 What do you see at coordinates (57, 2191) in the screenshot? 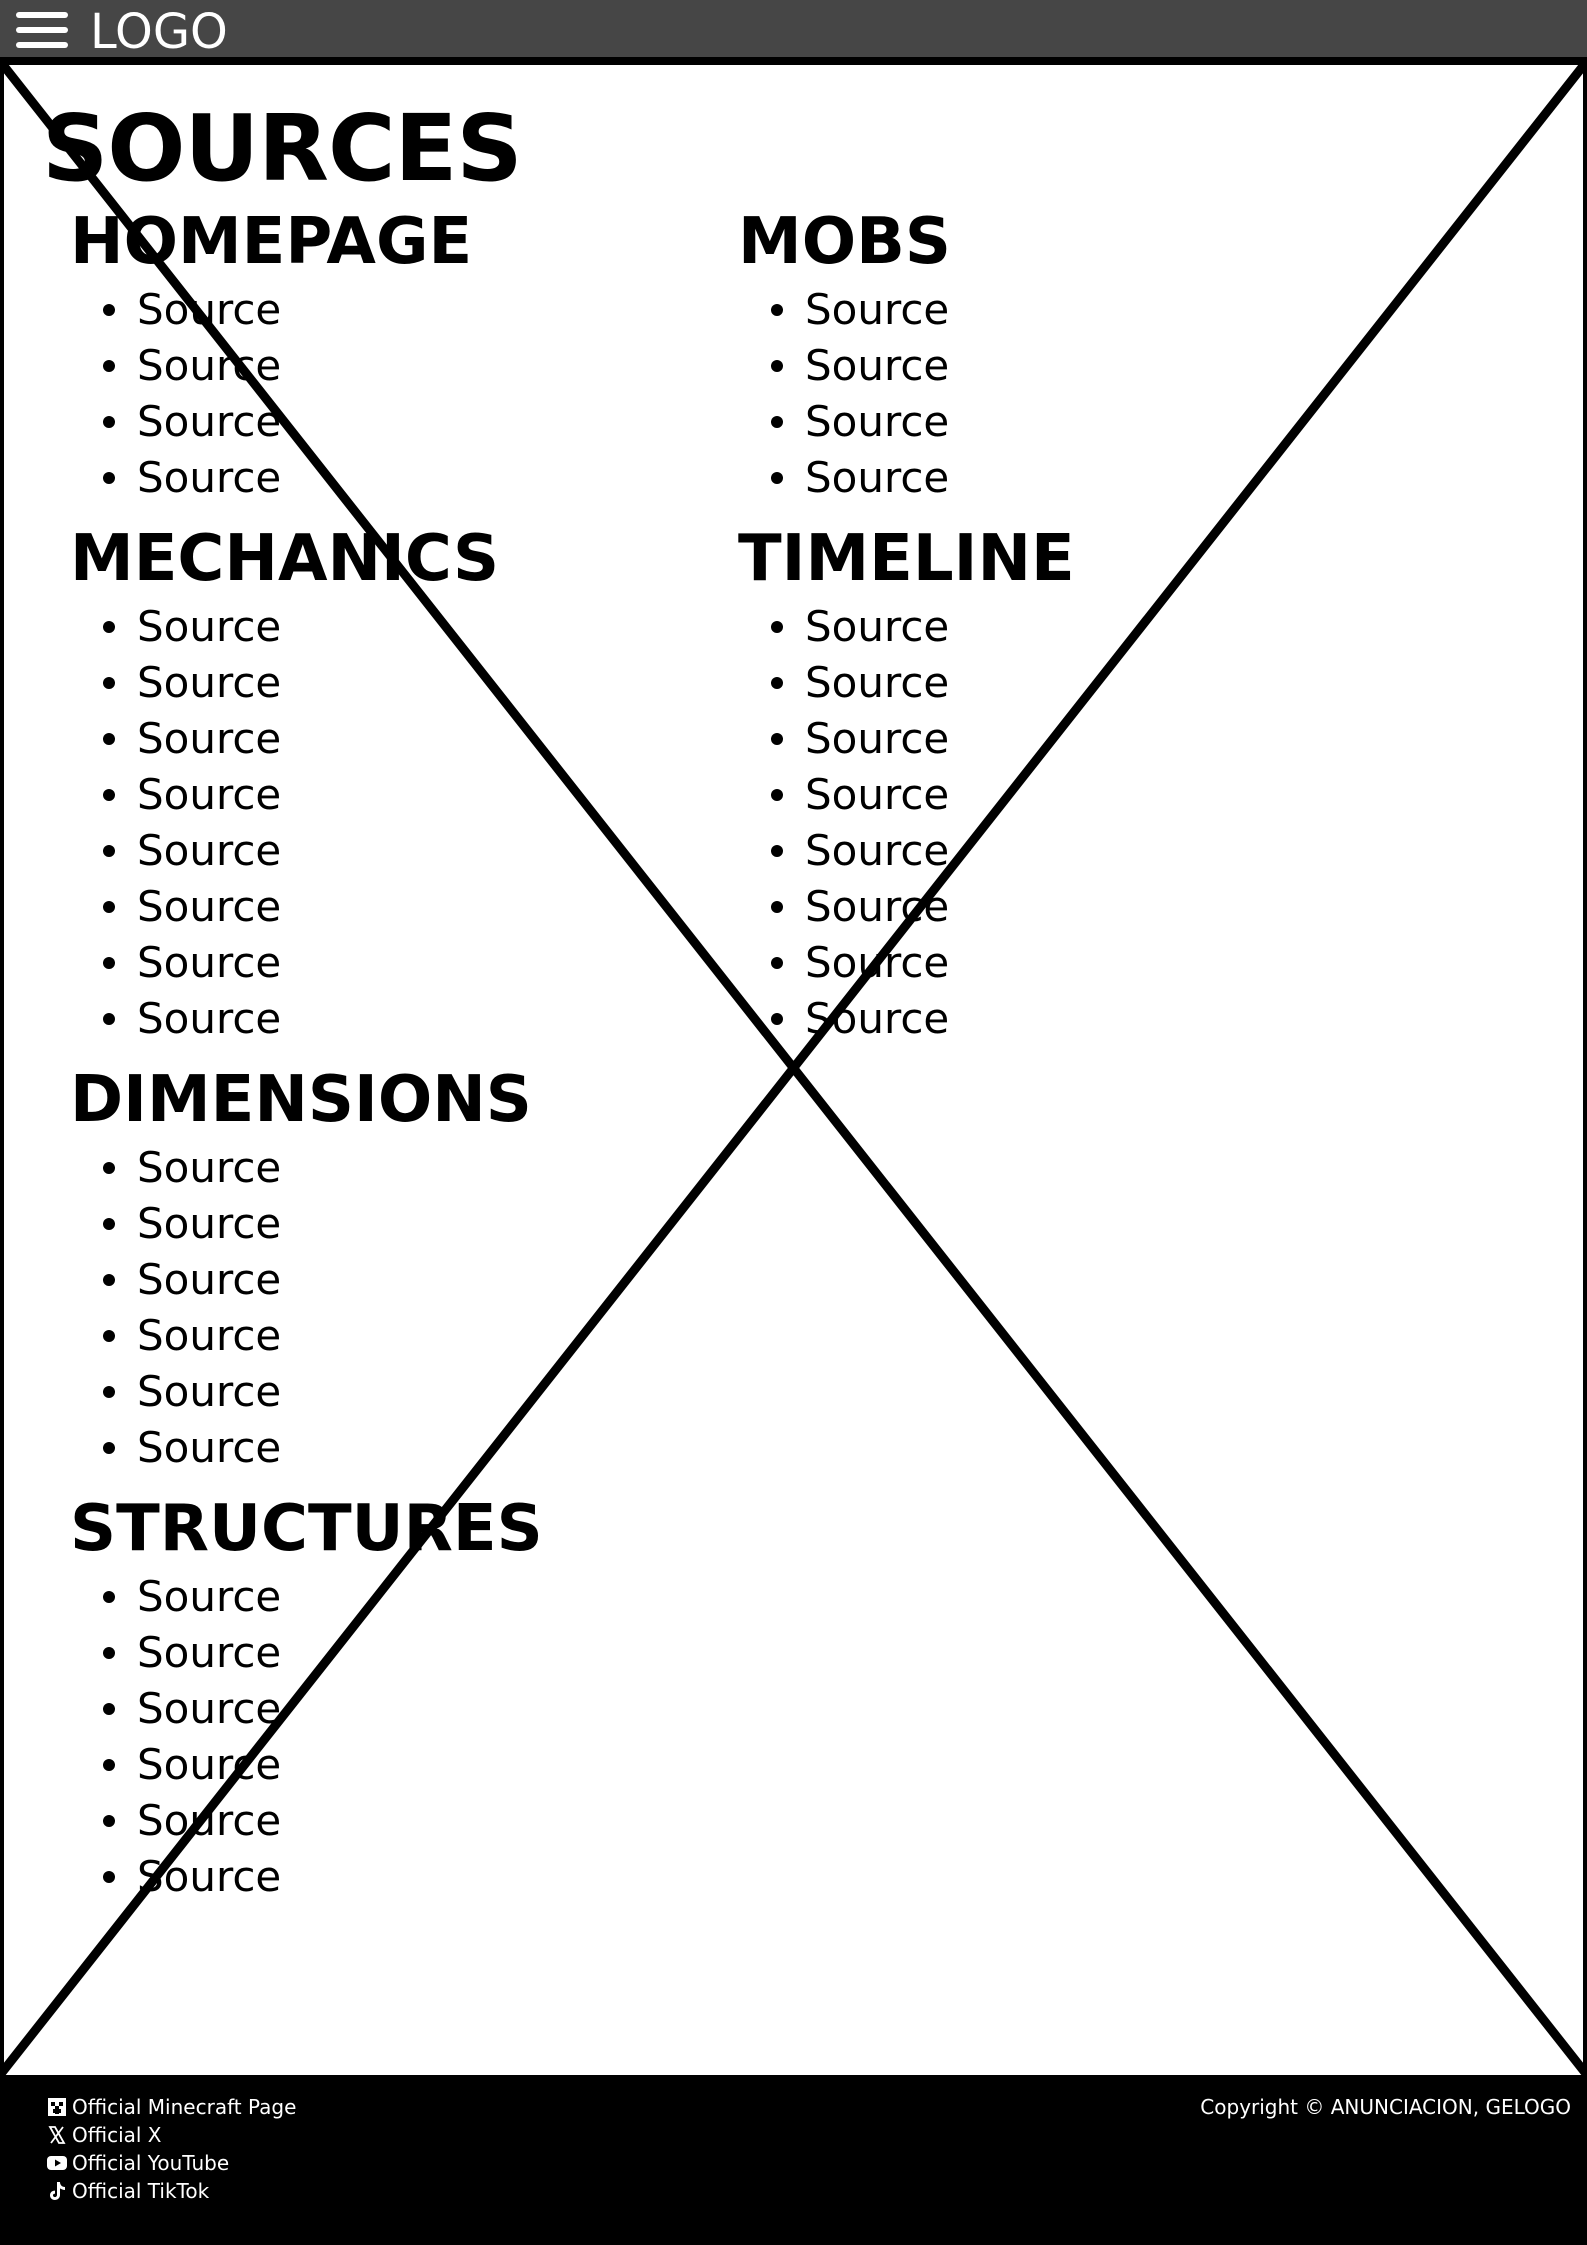
I see `tiktok-icon` at bounding box center [57, 2191].